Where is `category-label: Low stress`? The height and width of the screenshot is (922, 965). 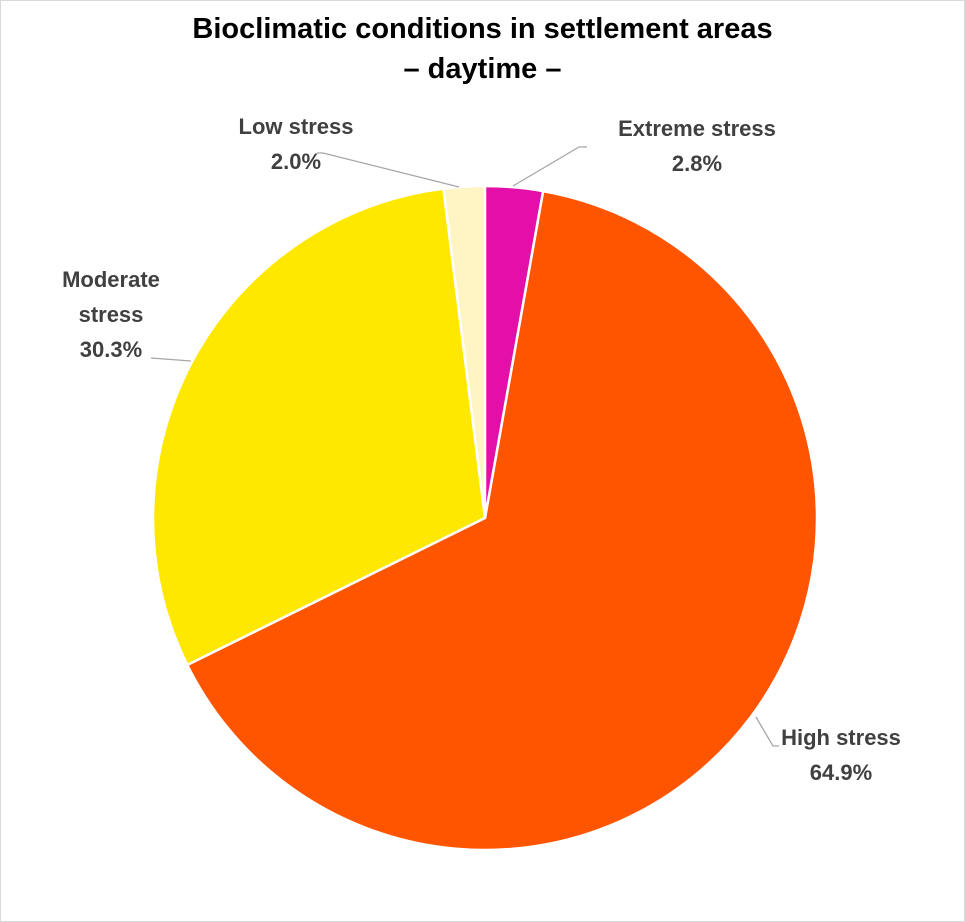
category-label: Low stress is located at coordinates (296, 126).